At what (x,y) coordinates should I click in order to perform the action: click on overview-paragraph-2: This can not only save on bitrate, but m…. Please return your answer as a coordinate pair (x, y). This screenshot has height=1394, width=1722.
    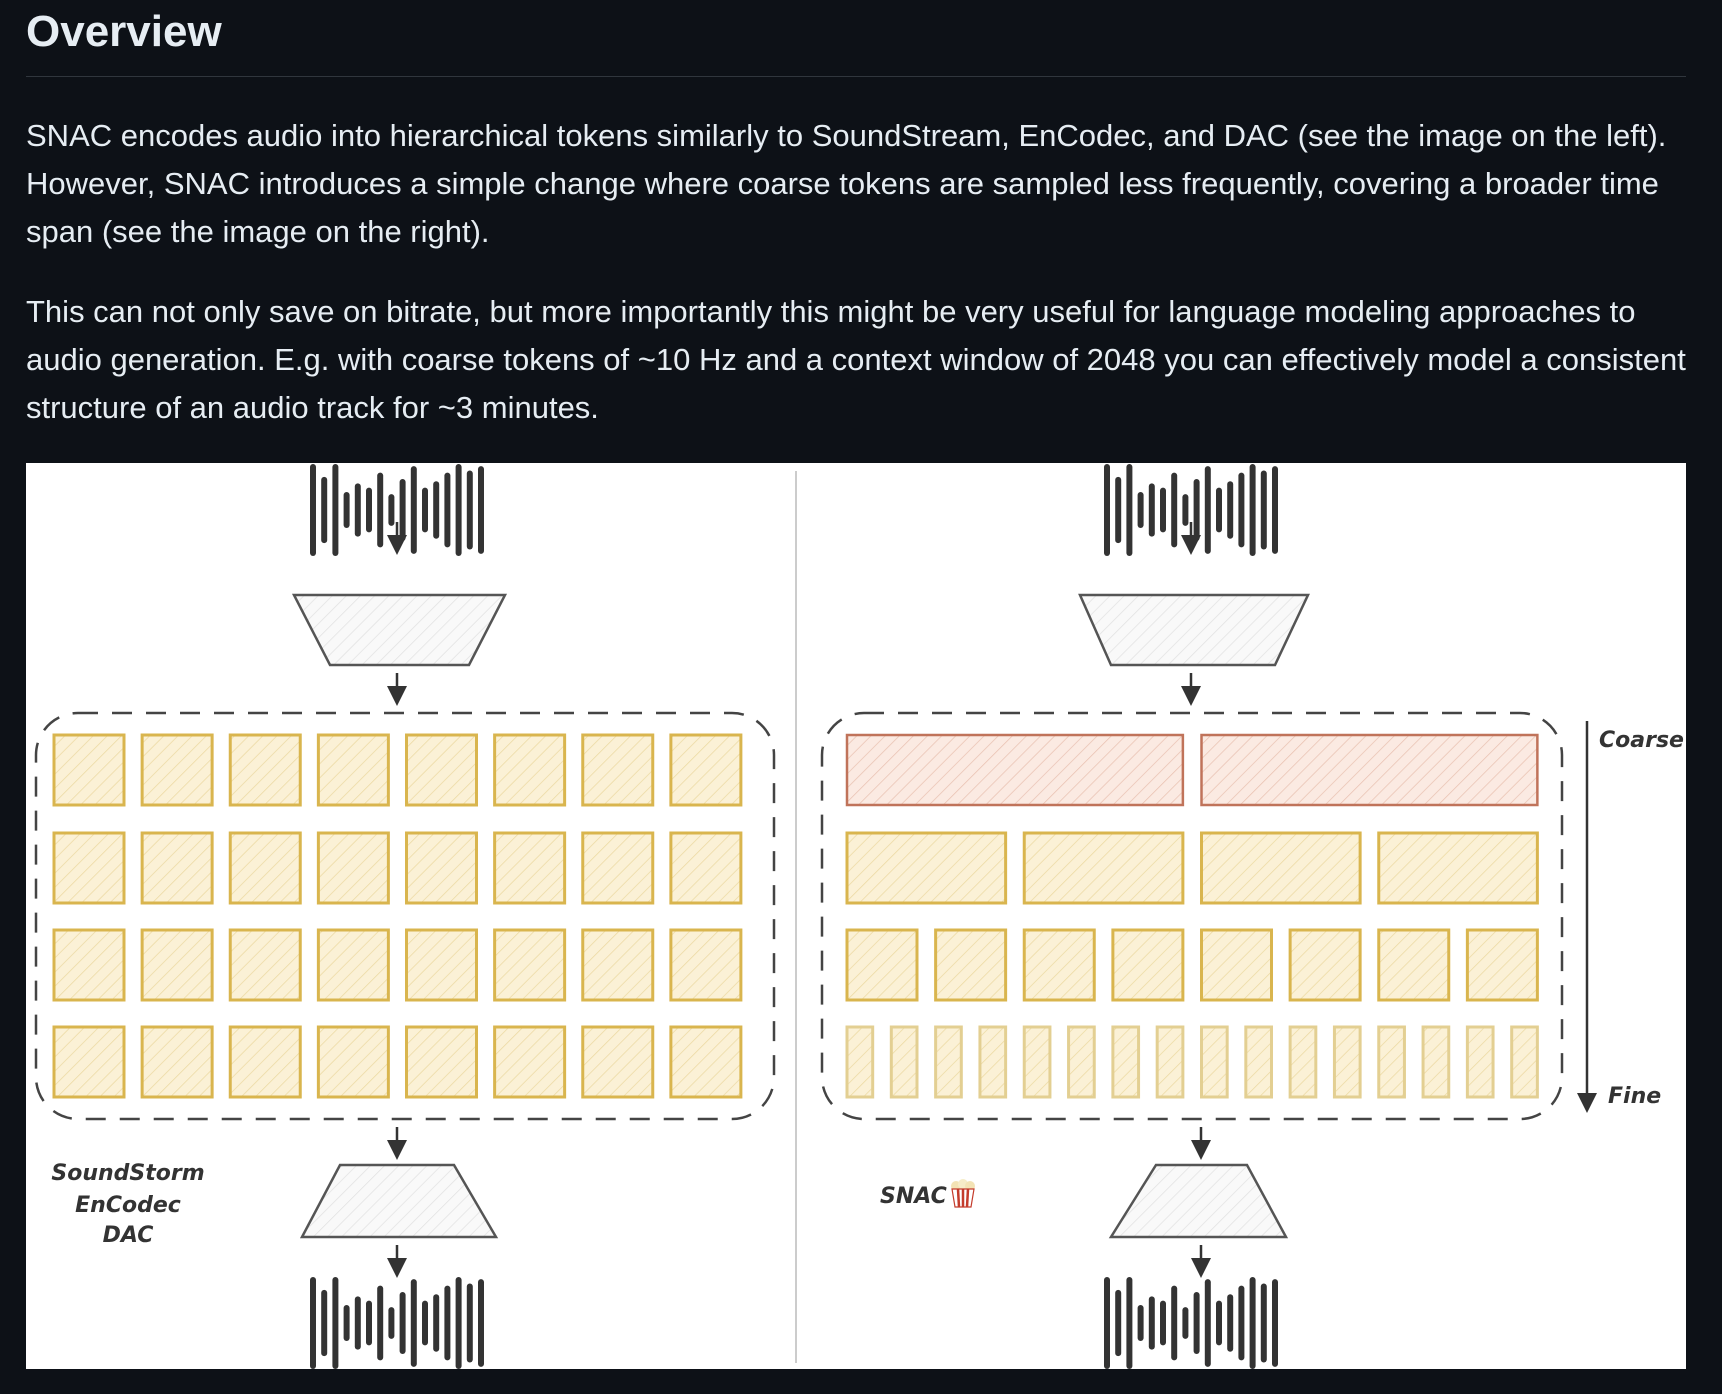
    Looking at the image, I should click on (856, 359).